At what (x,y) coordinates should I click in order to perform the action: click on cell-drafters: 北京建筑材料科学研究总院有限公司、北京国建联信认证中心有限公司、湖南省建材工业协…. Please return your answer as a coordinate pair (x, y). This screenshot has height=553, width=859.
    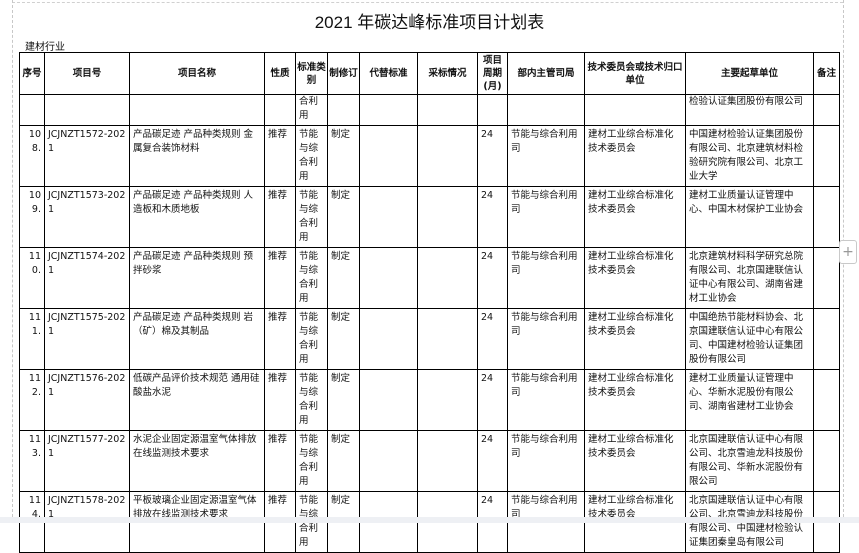
    Looking at the image, I should click on (749, 278).